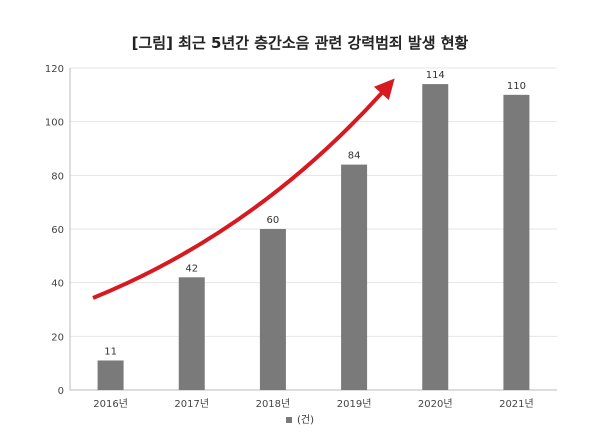 This screenshot has height=437, width=600. Describe the element at coordinates (54, 69) in the screenshot. I see `y-tick-label: 120` at that location.